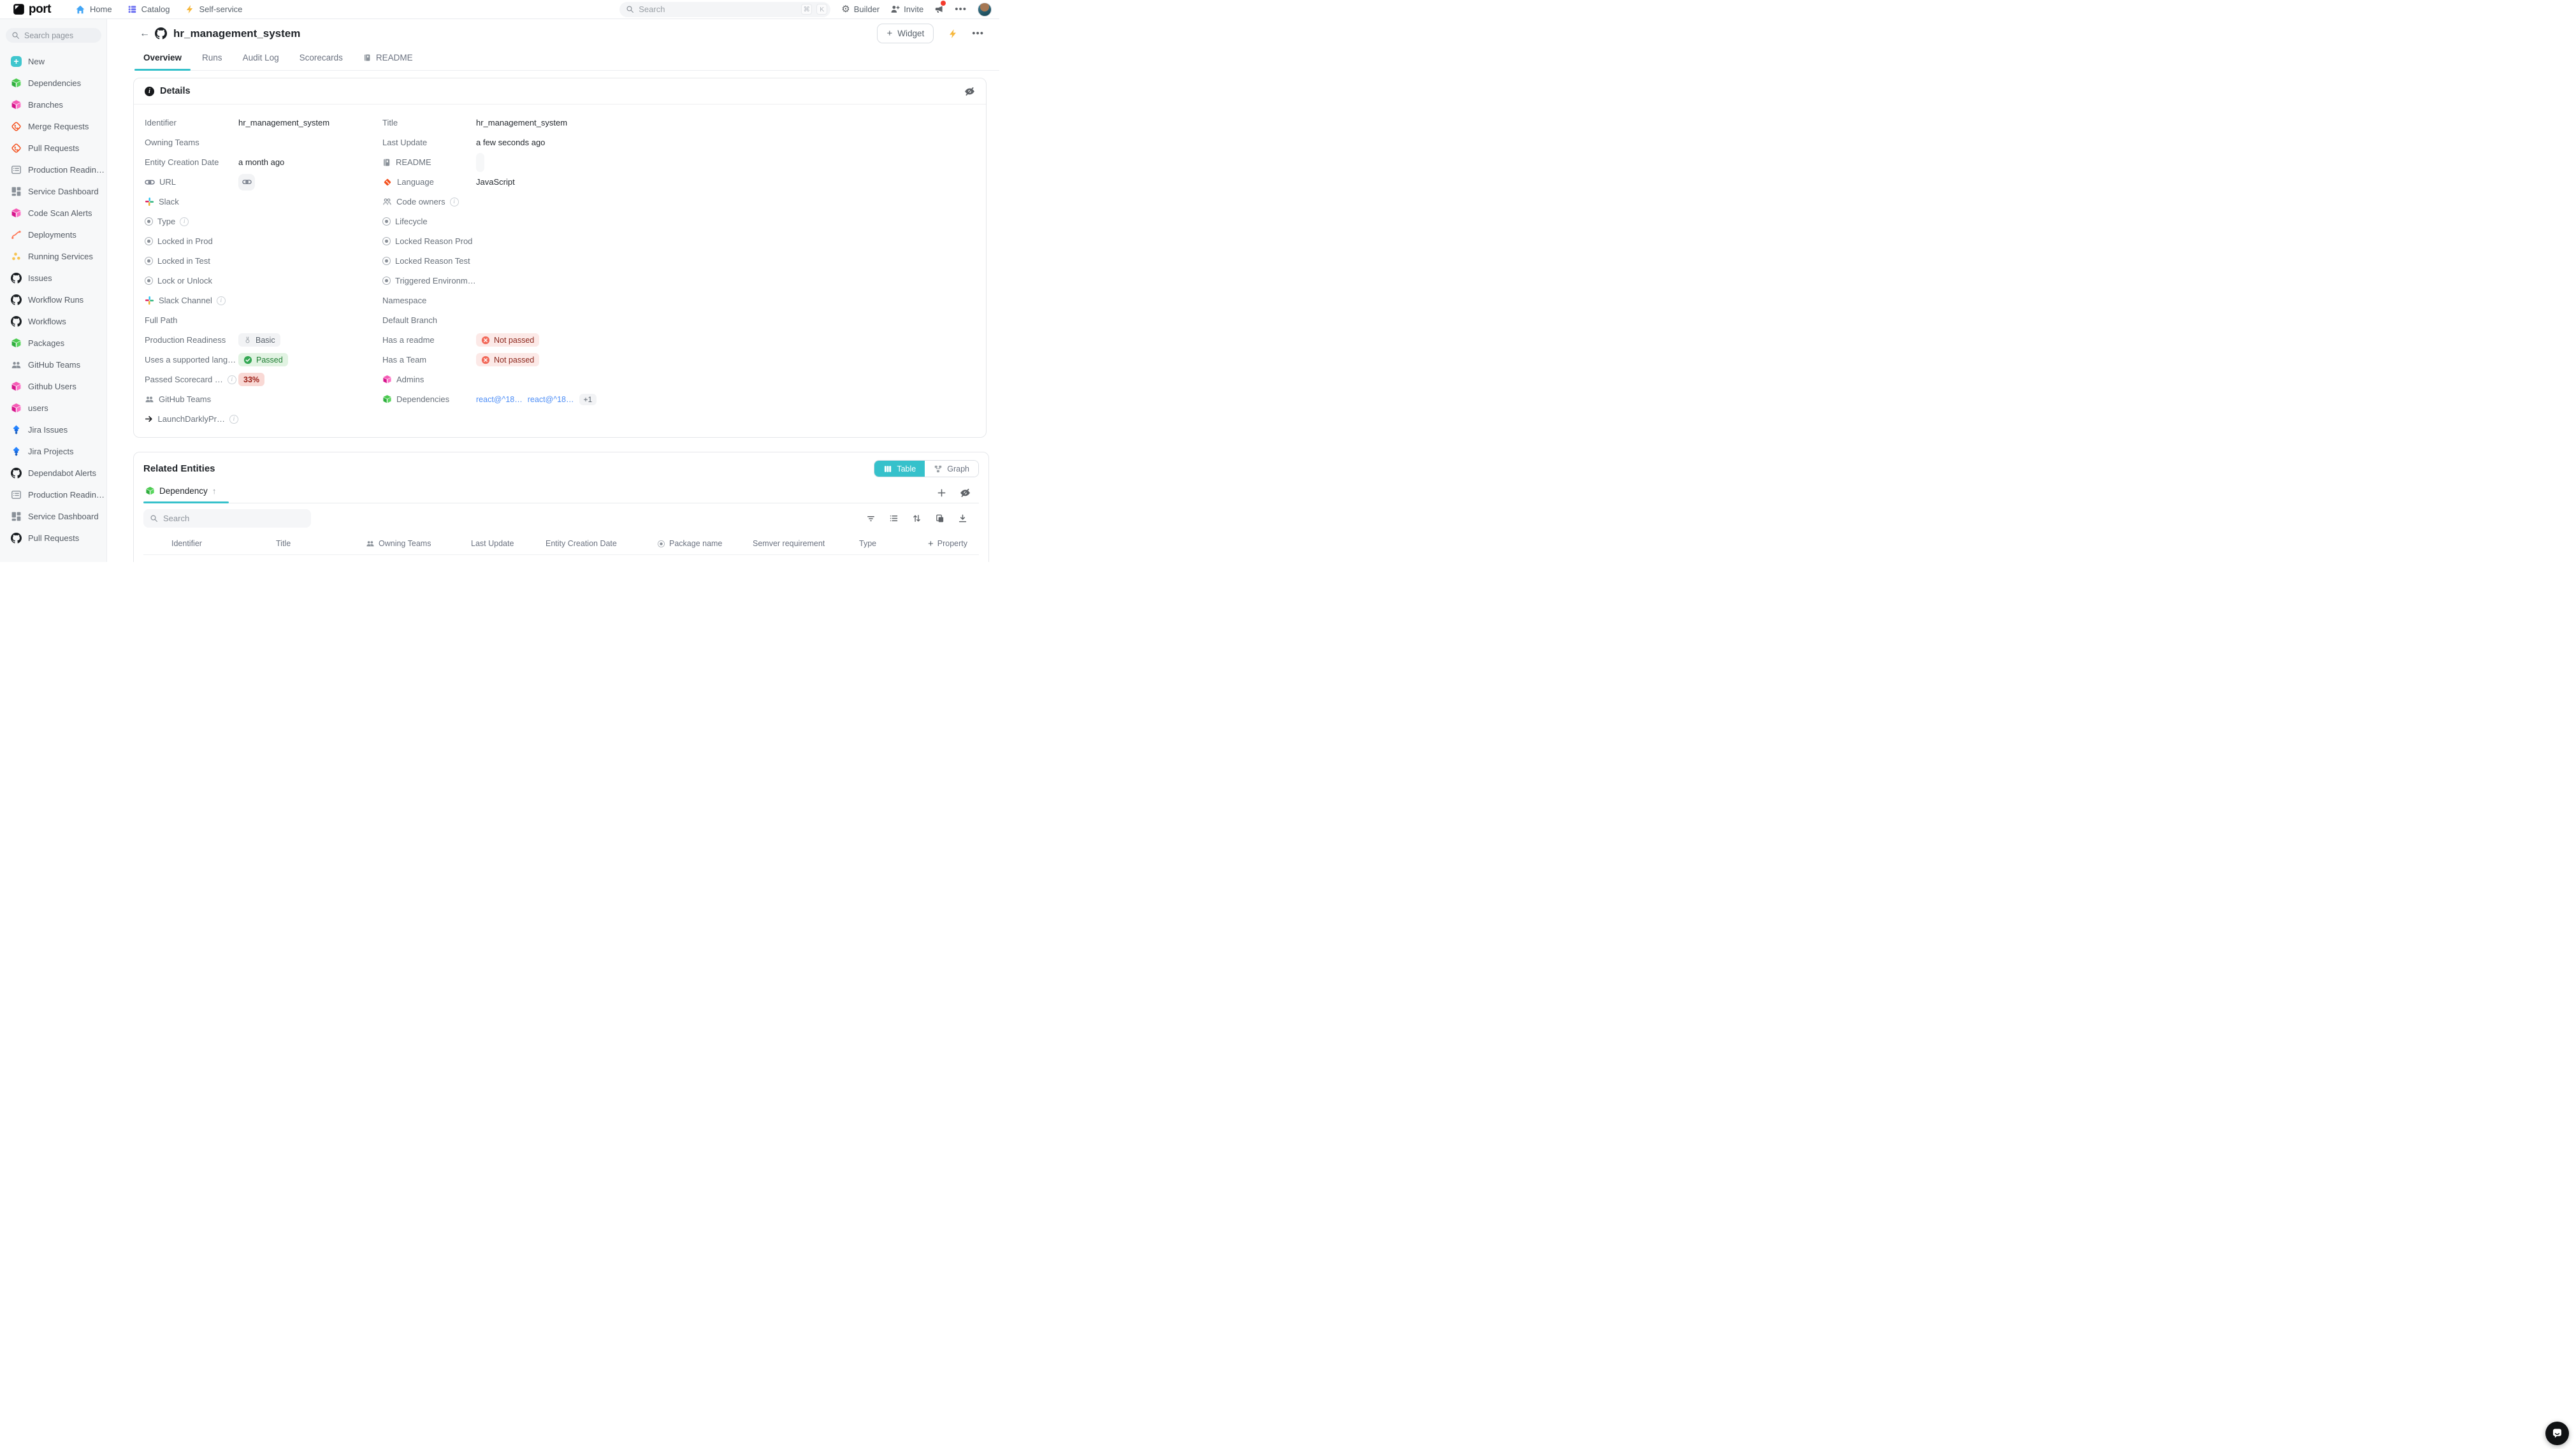 This screenshot has width=2576, height=1449. Describe the element at coordinates (40, 9) in the screenshot. I see `brand-text: port` at that location.